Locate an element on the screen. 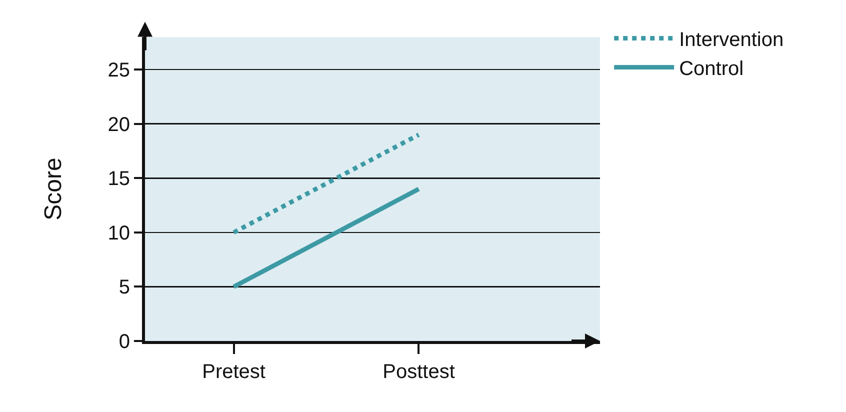  legend-label: Control is located at coordinates (711, 69).